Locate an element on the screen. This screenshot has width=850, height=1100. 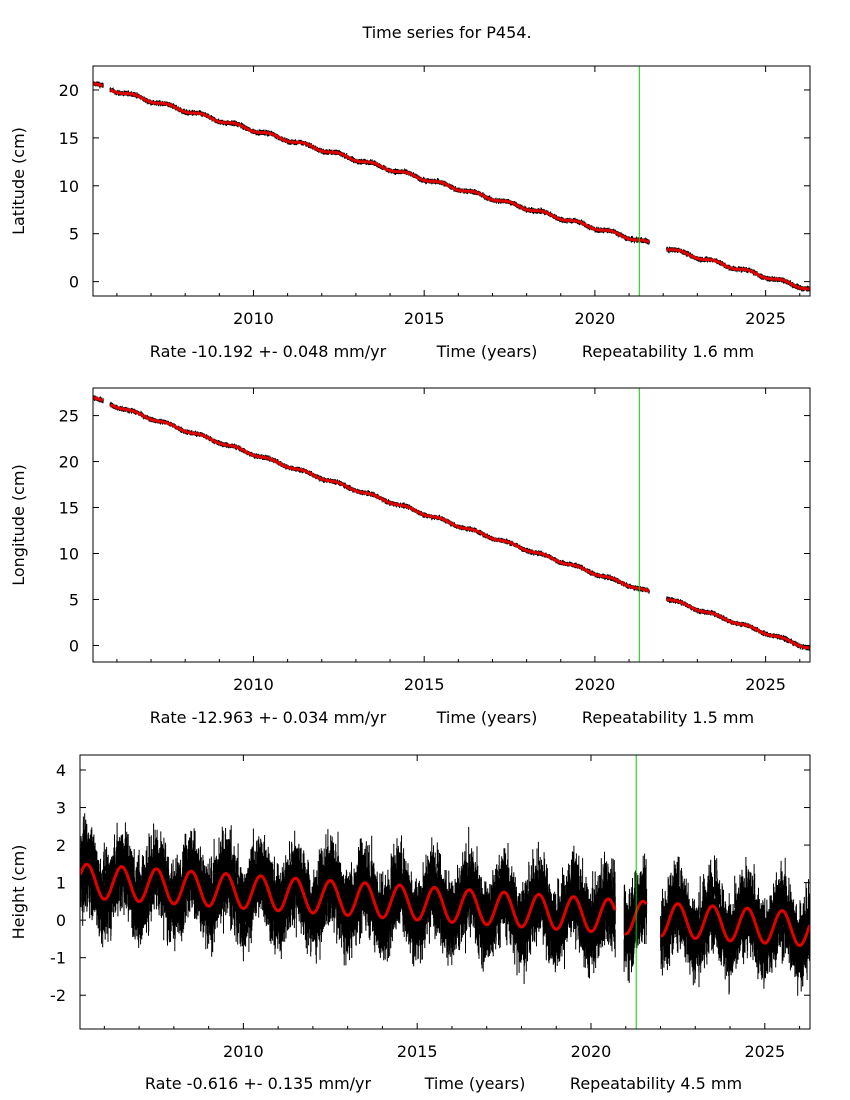
repeatability-label: Repeatability 1.5 mm is located at coordinates (668, 717).